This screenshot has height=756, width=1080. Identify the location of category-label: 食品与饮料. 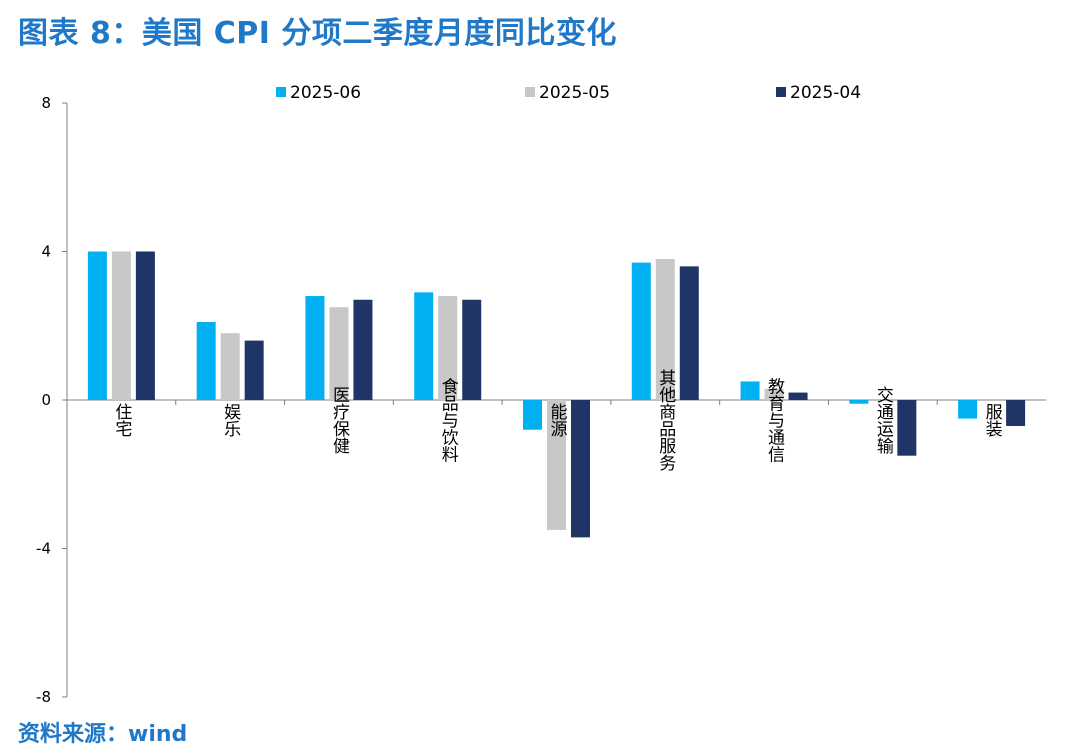
(448, 419).